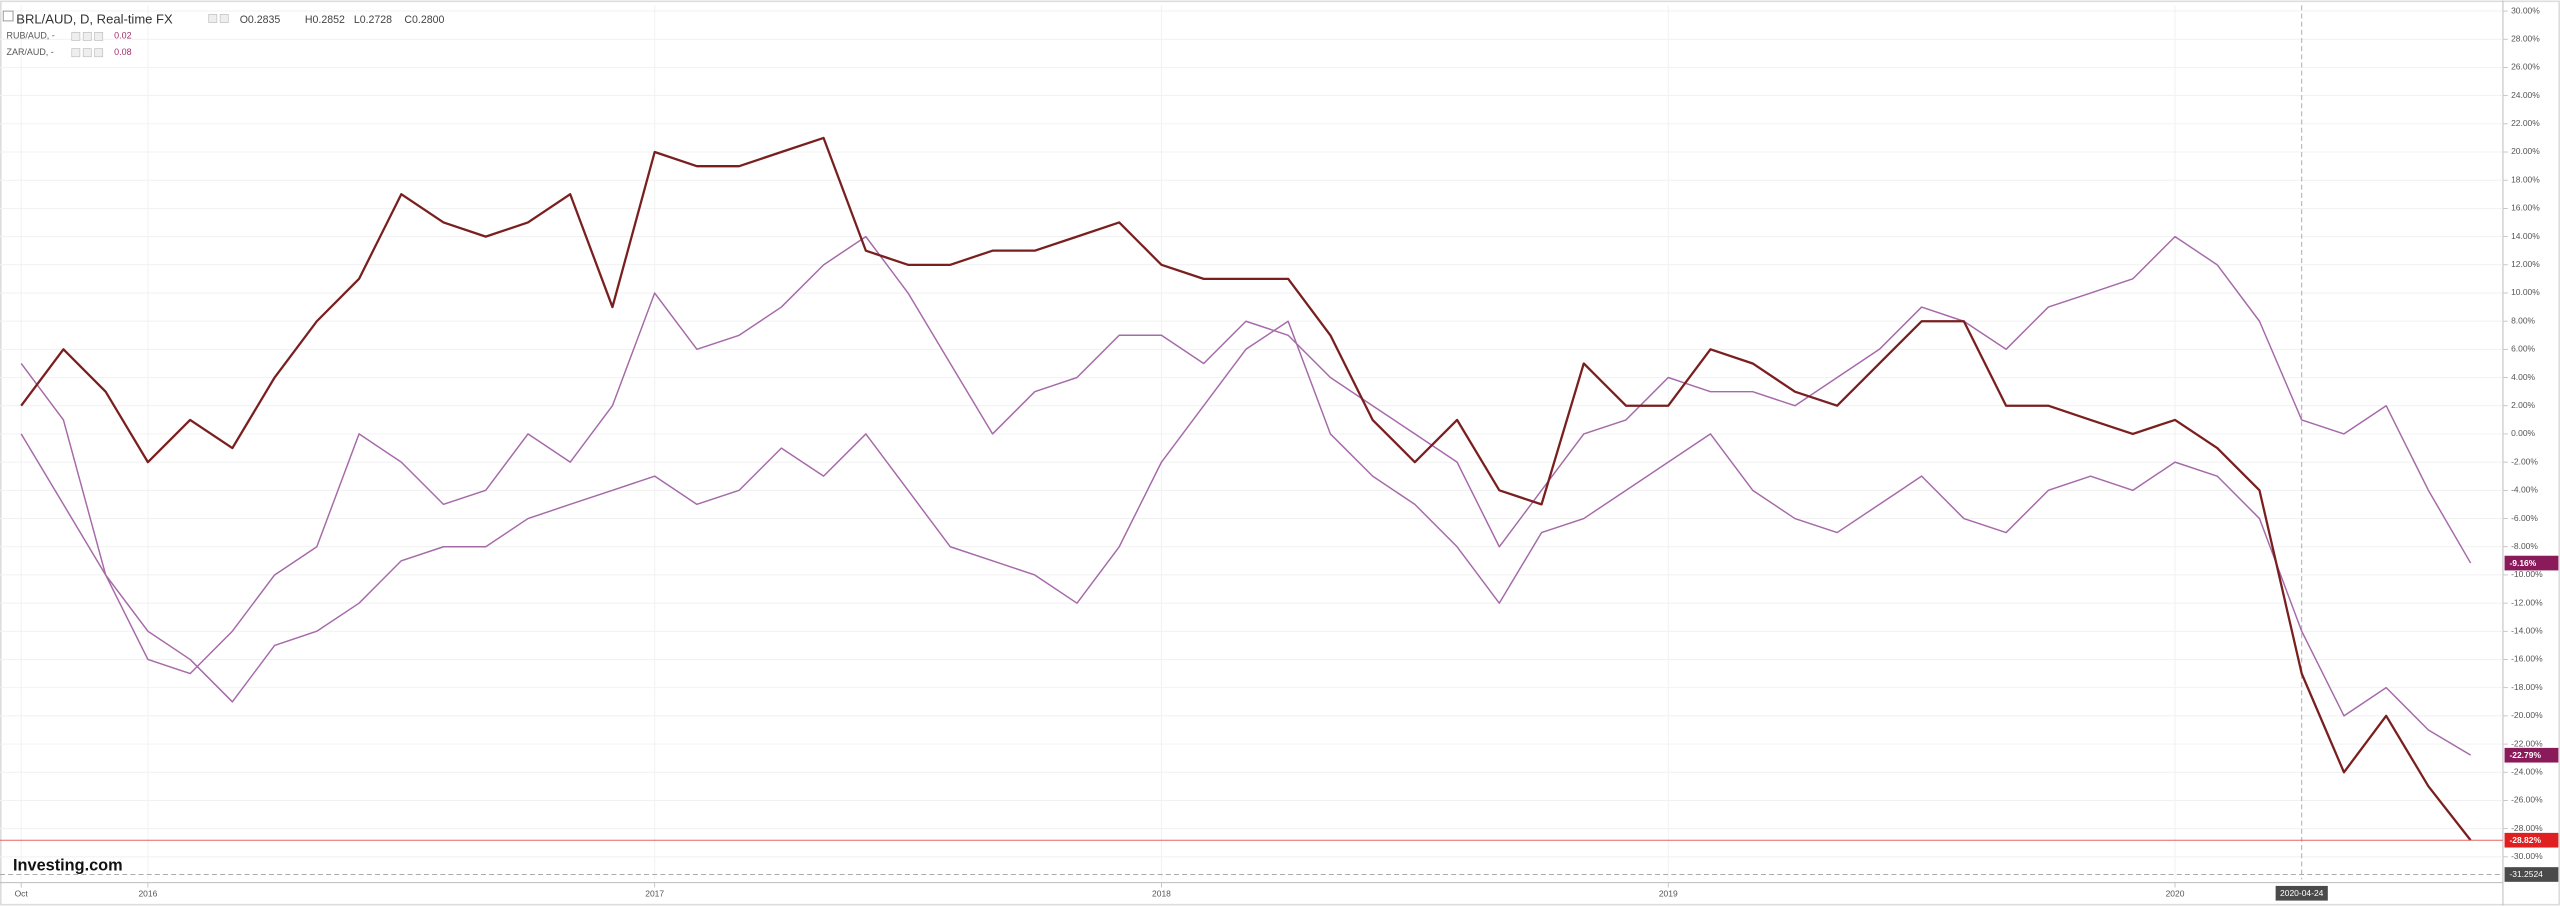 This screenshot has width=2560, height=906. I want to click on y-tick-label: 10.00%, so click(2525, 292).